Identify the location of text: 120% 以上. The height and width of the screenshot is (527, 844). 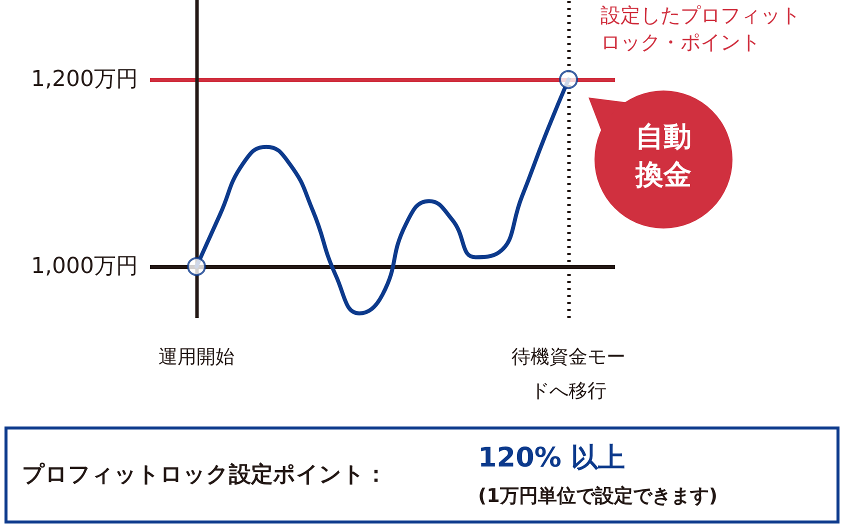
(551, 458).